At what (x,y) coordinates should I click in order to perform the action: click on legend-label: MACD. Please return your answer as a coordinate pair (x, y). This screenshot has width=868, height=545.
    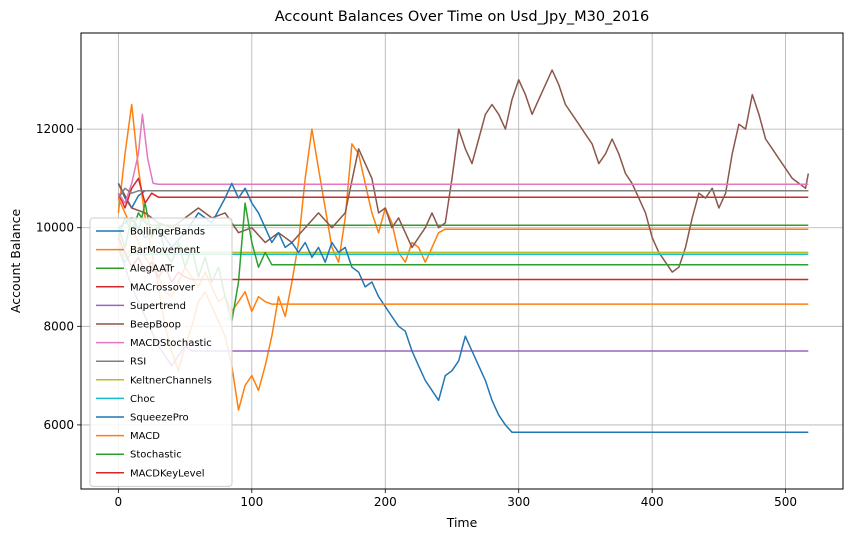
    Looking at the image, I should click on (145, 436).